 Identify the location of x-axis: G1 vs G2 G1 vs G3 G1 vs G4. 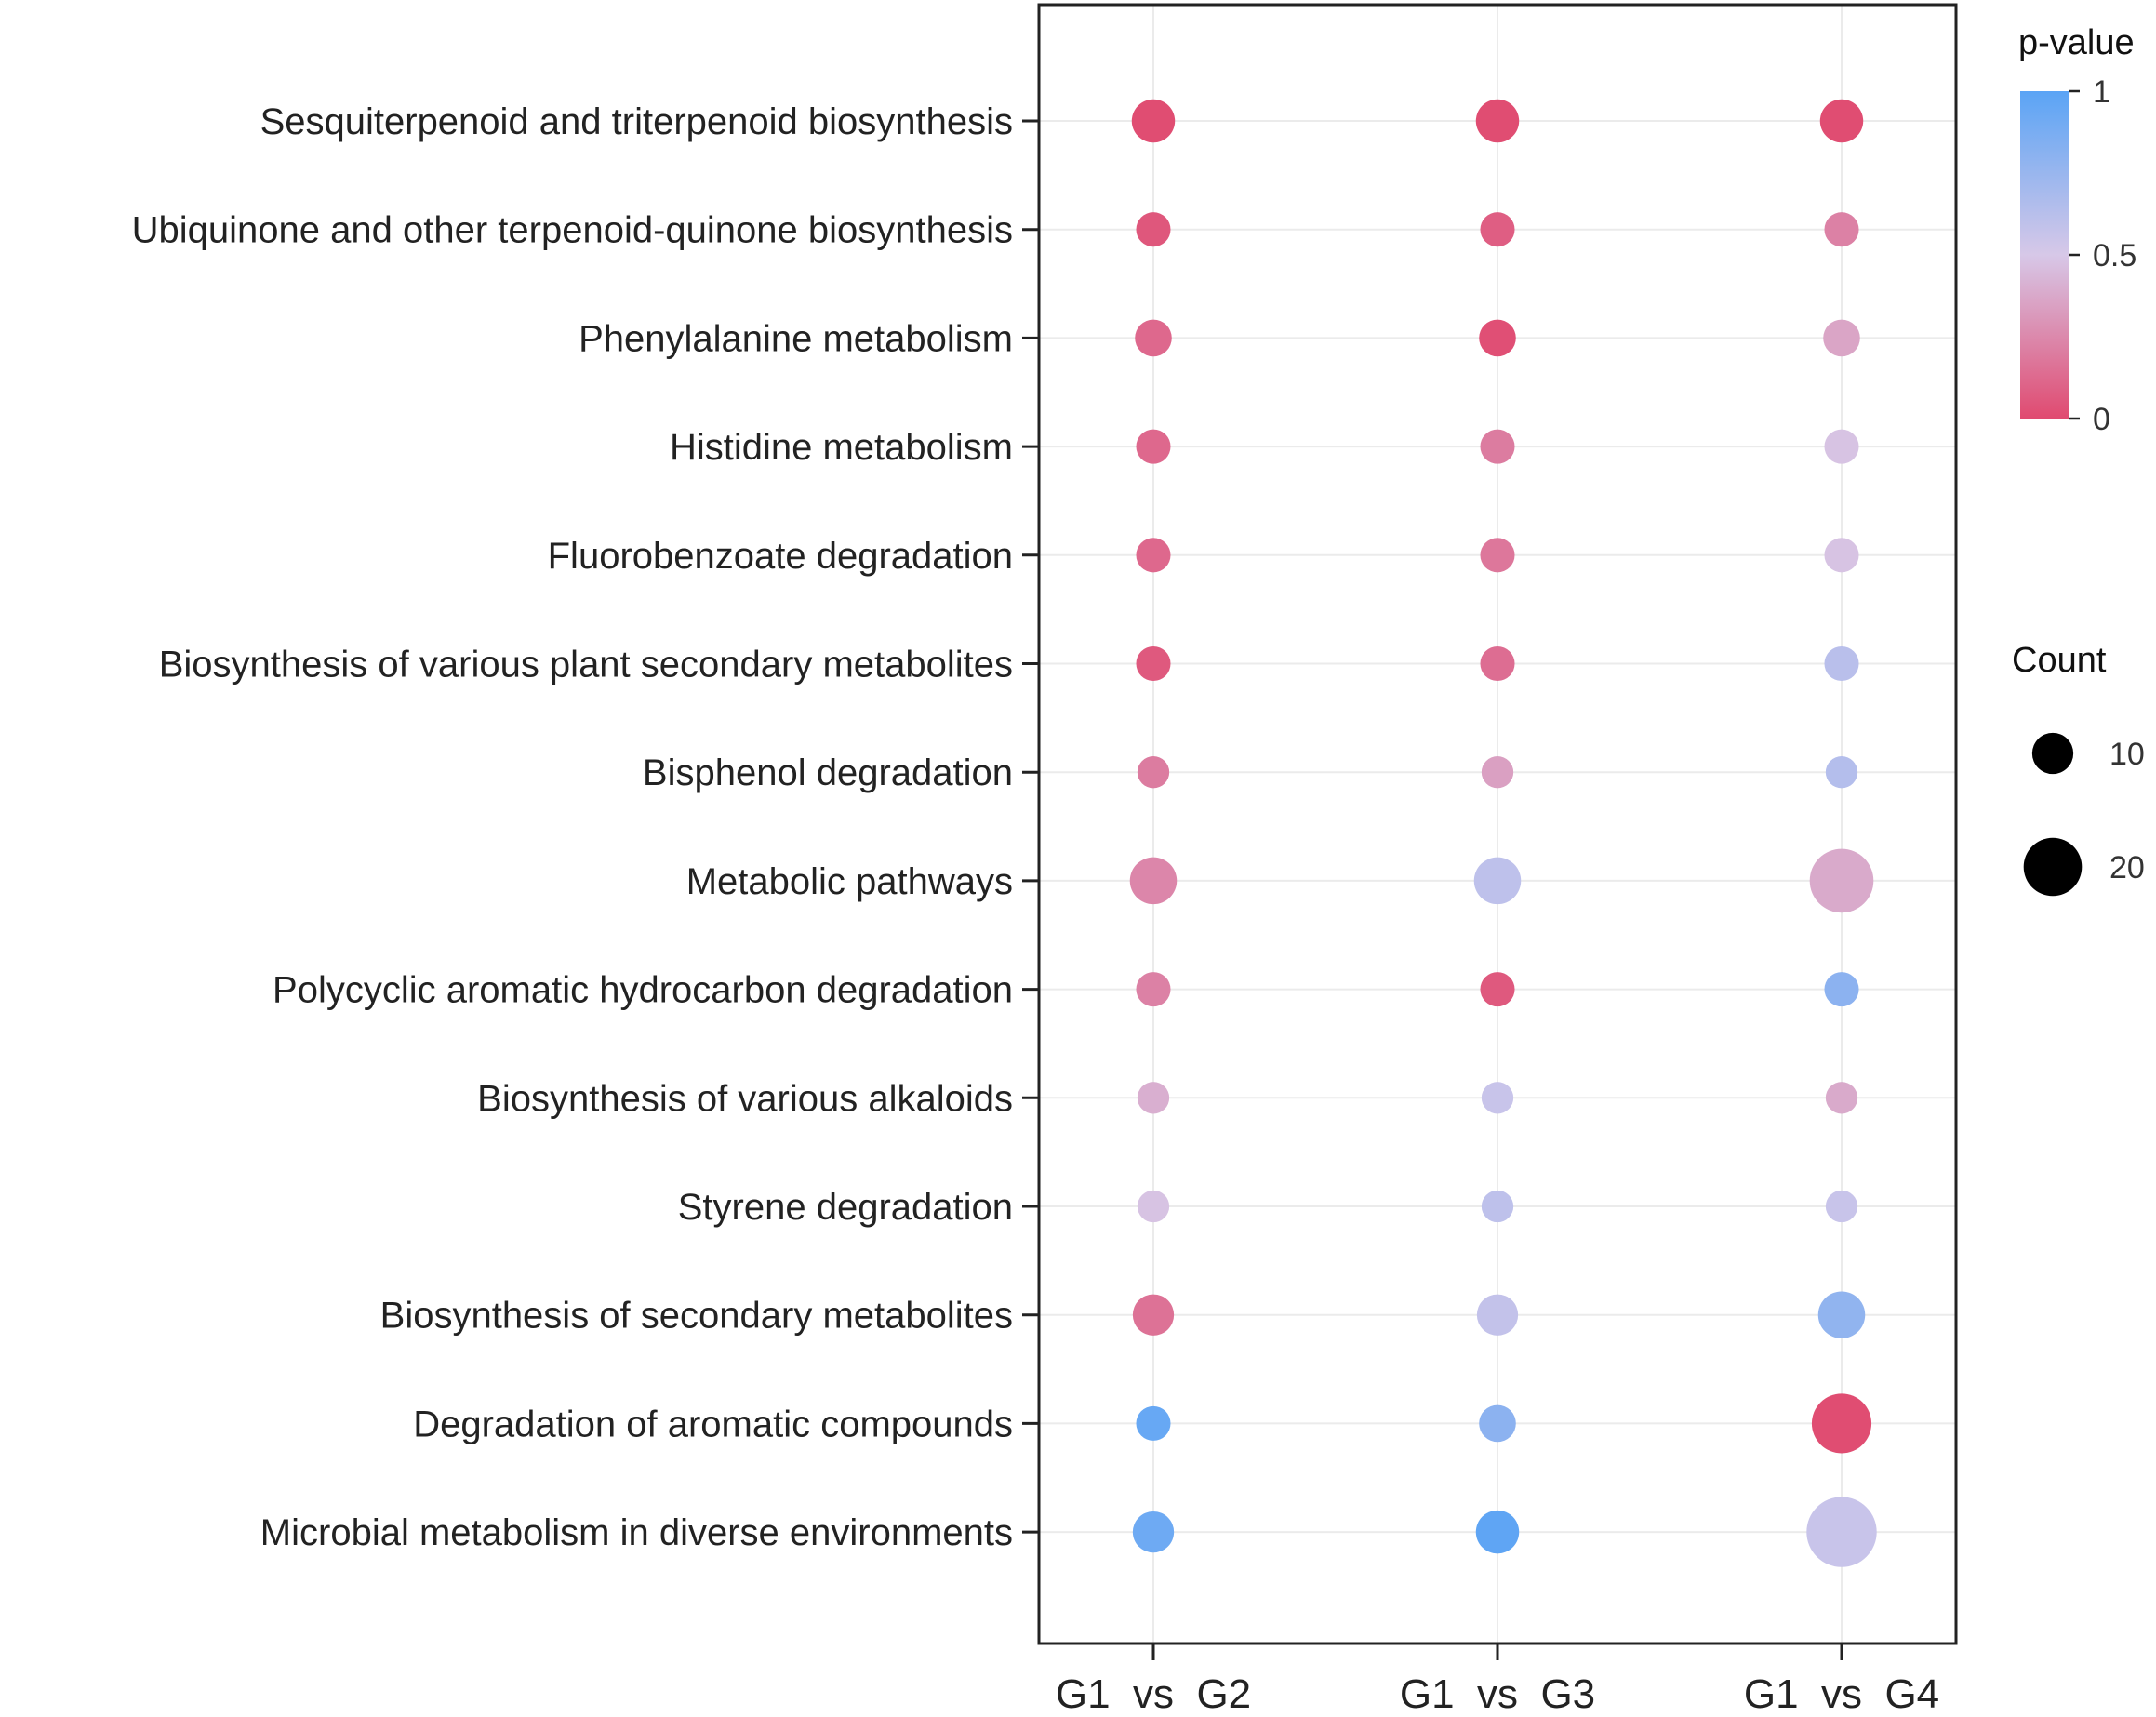
(1497, 1680).